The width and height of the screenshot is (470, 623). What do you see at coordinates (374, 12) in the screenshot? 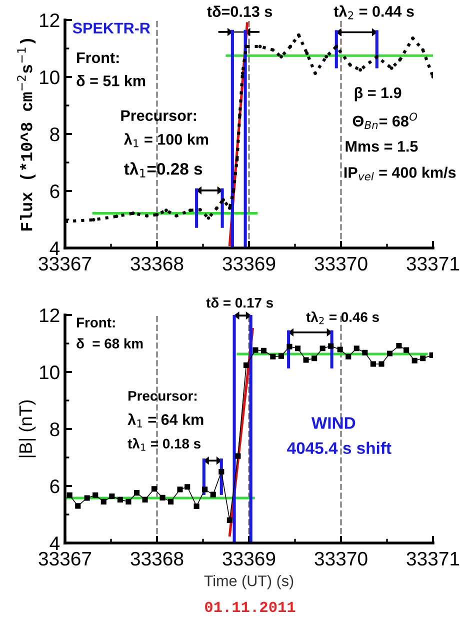
I see `text: tλ$_{2}$ = 0.44 s` at bounding box center [374, 12].